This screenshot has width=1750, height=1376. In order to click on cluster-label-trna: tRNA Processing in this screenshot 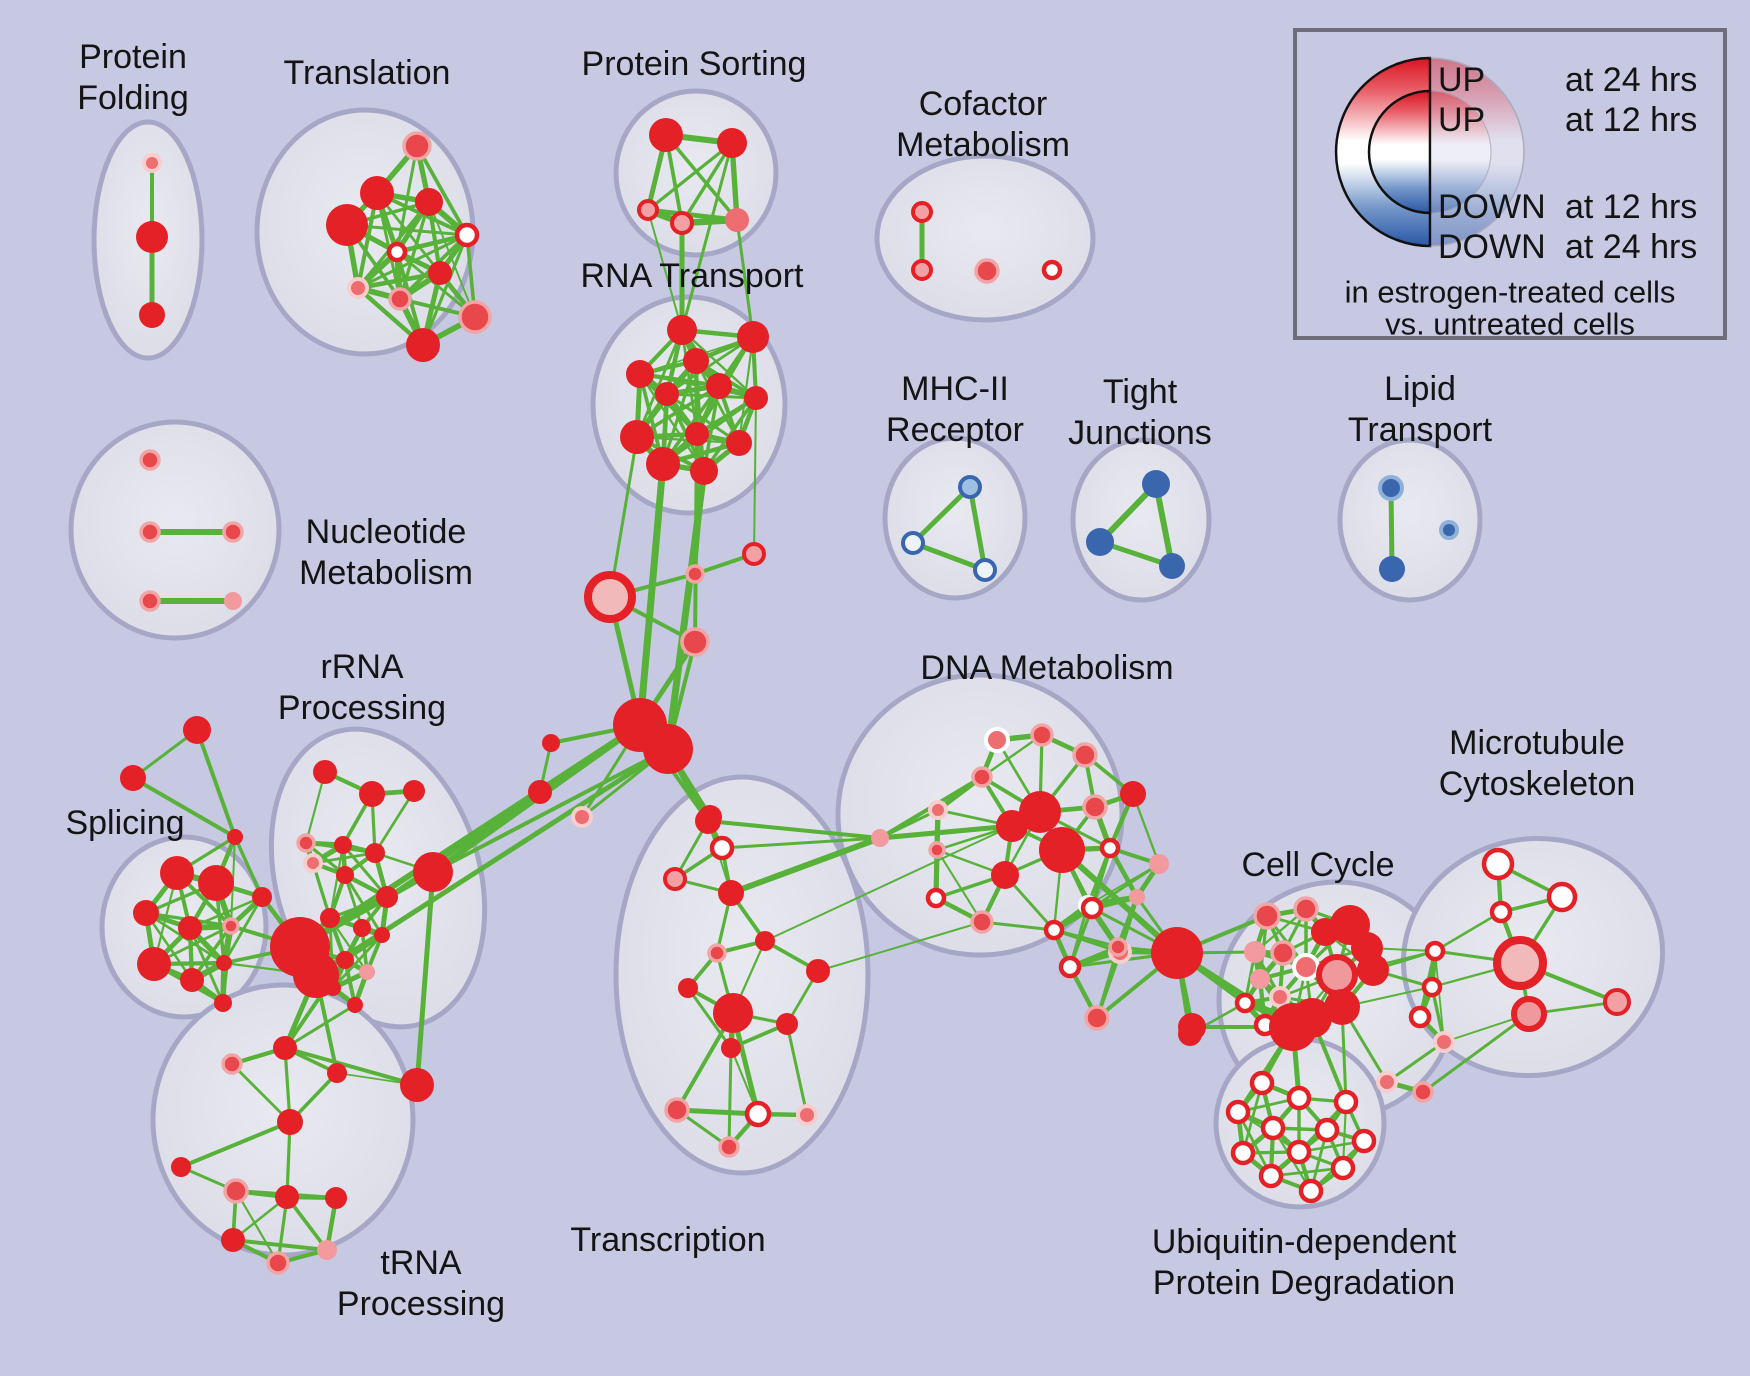, I will do `click(421, 1283)`.